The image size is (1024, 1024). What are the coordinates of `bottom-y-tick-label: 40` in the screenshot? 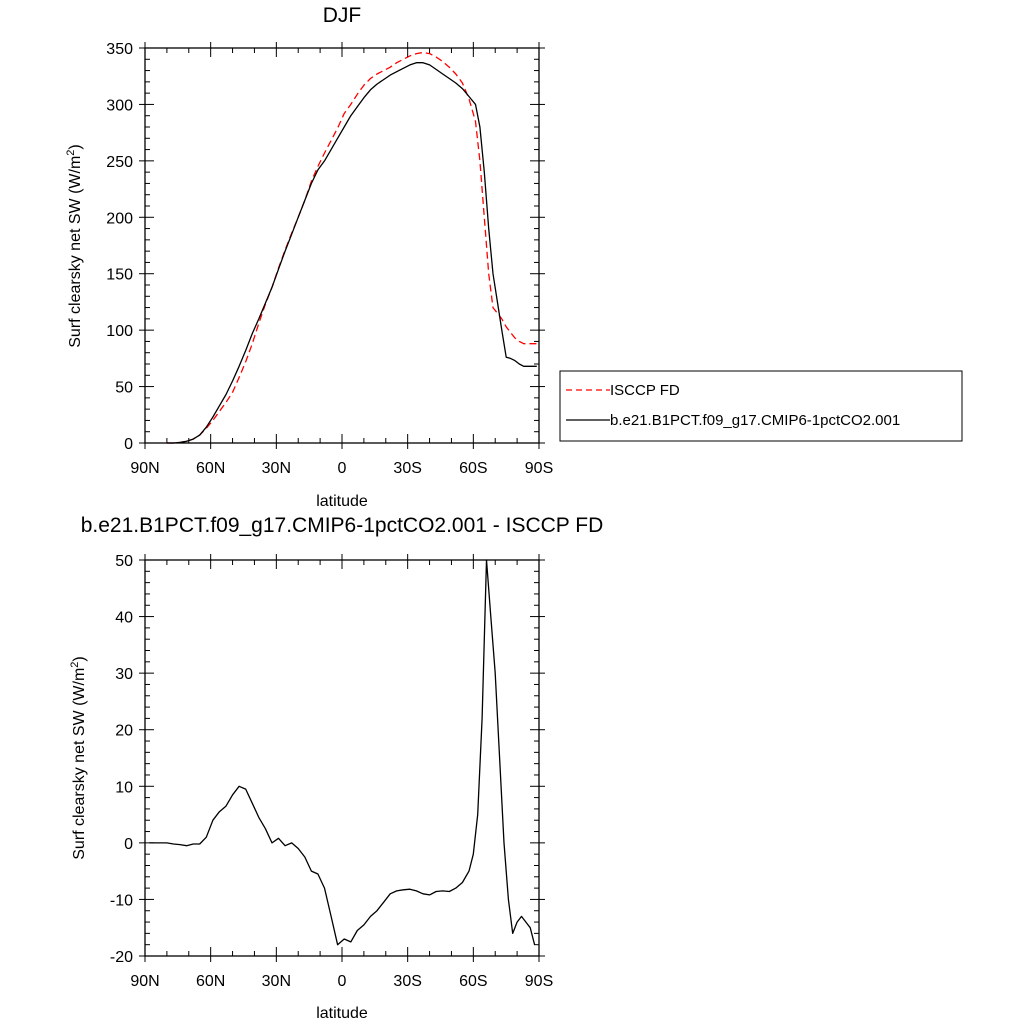 It's located at (124, 618).